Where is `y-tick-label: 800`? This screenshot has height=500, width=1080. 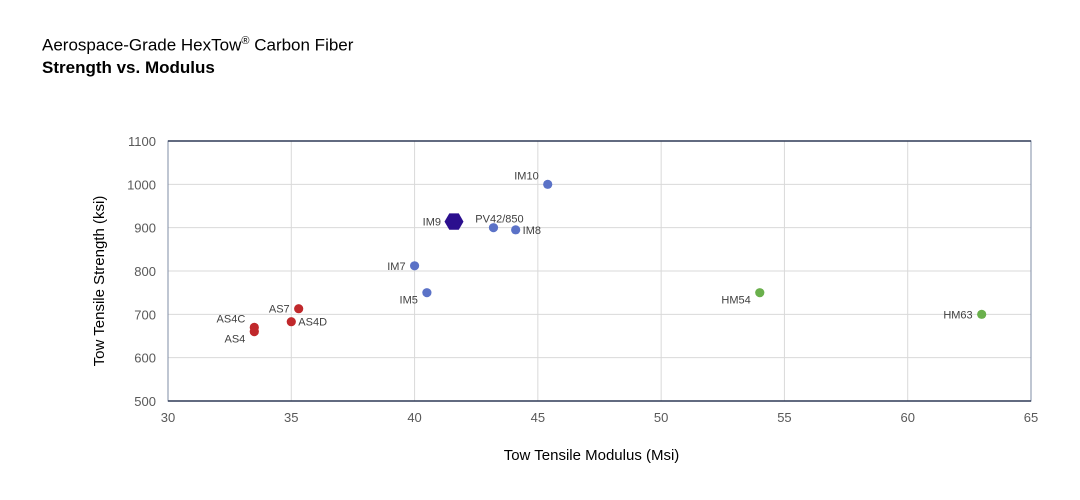 y-tick-label: 800 is located at coordinates (145, 271).